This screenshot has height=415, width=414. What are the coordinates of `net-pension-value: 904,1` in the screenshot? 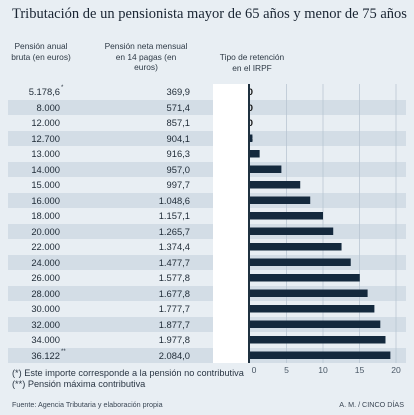 It's located at (178, 138).